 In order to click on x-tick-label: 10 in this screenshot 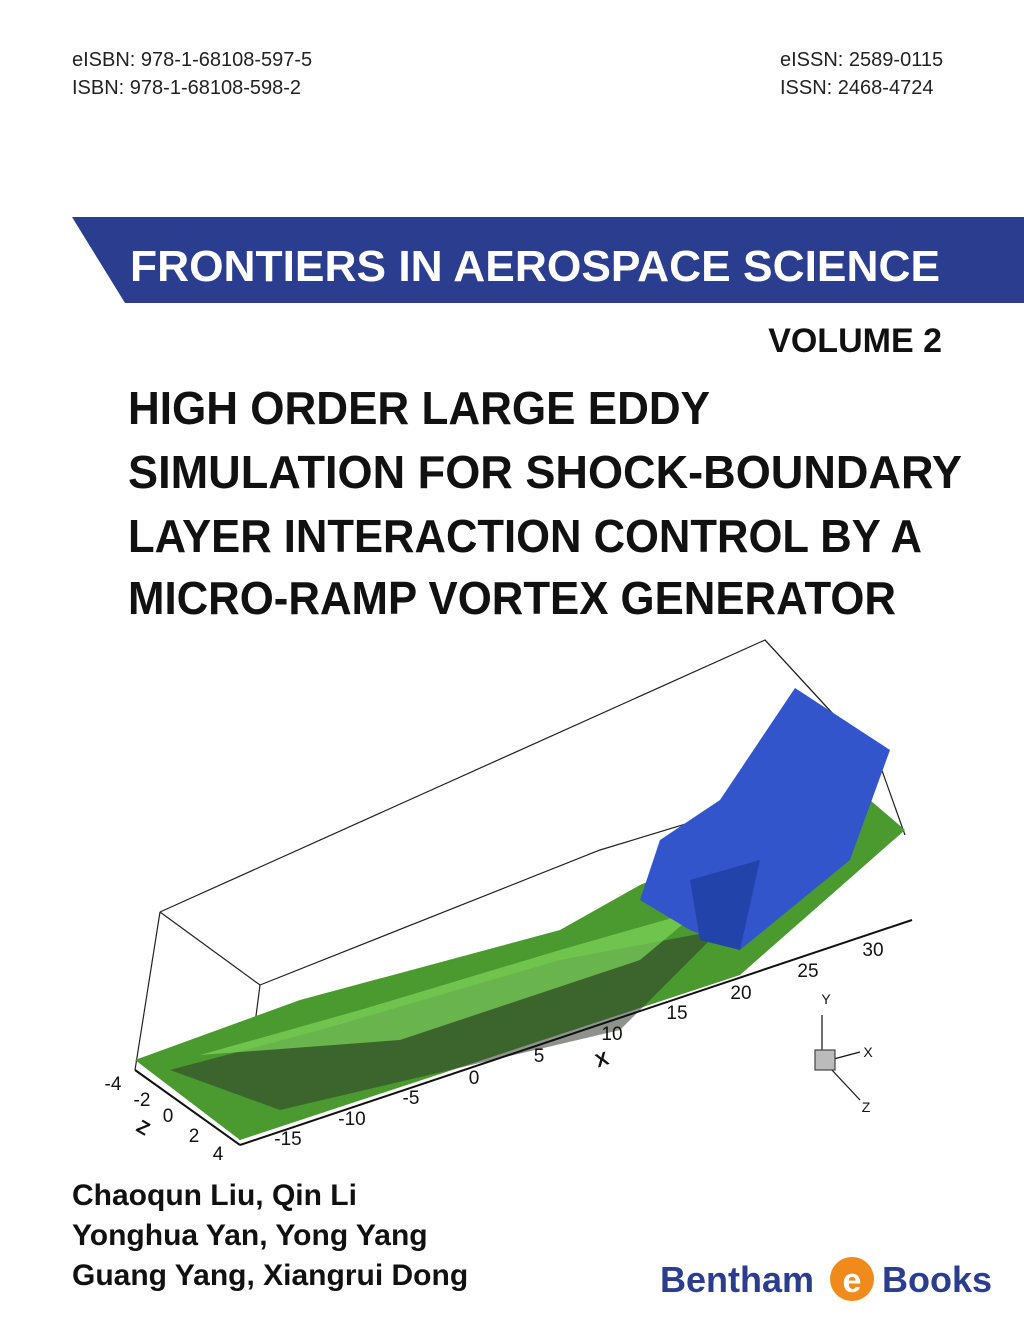, I will do `click(611, 1034)`.